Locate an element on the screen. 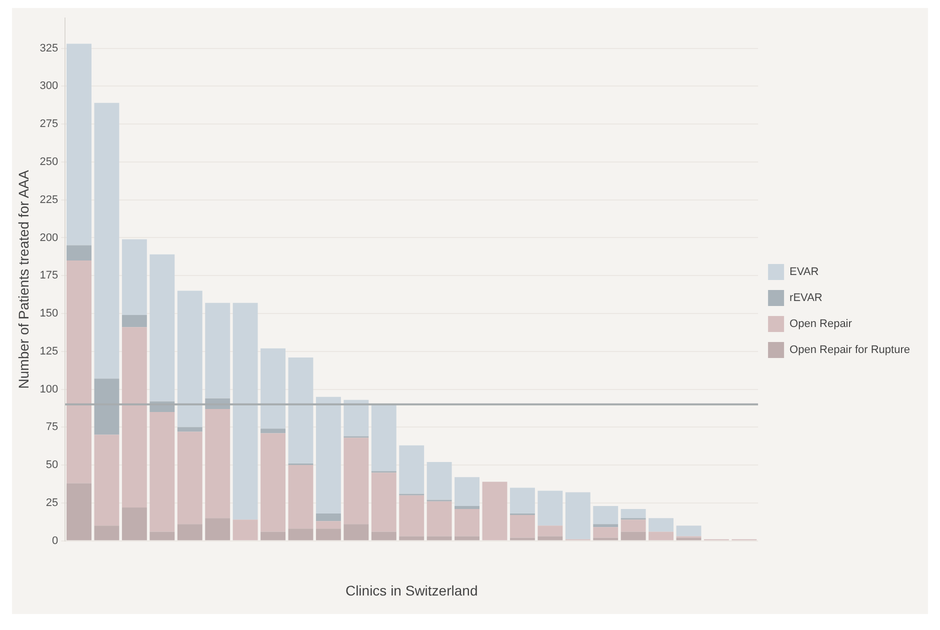 This screenshot has width=940, height=630. y-tick-label: 200 is located at coordinates (49, 238).